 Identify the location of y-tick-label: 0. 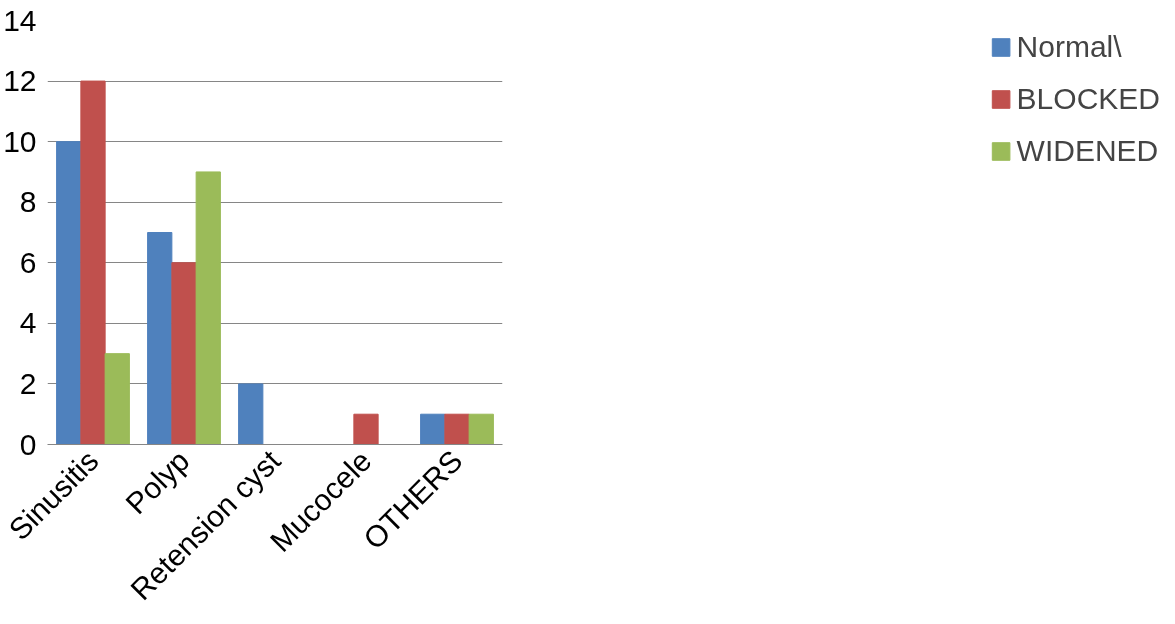
(28, 444).